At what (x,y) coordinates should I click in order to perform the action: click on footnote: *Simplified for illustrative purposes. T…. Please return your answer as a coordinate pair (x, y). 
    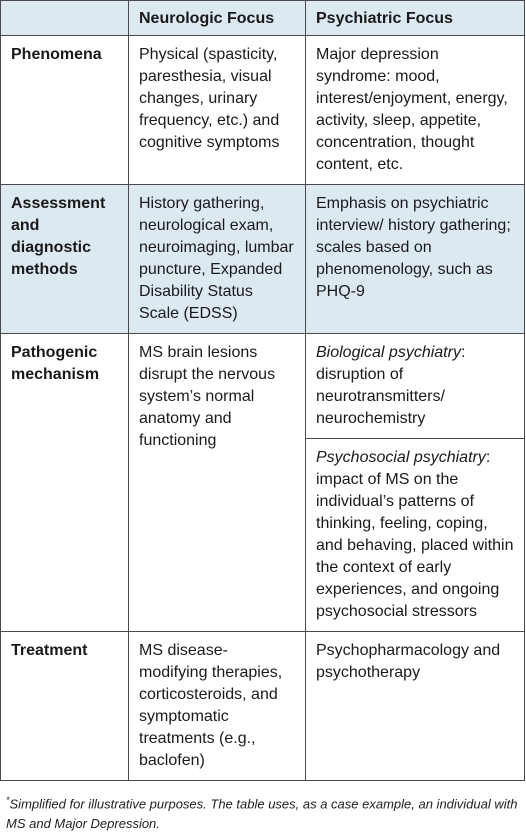
    Looking at the image, I should click on (266, 812).